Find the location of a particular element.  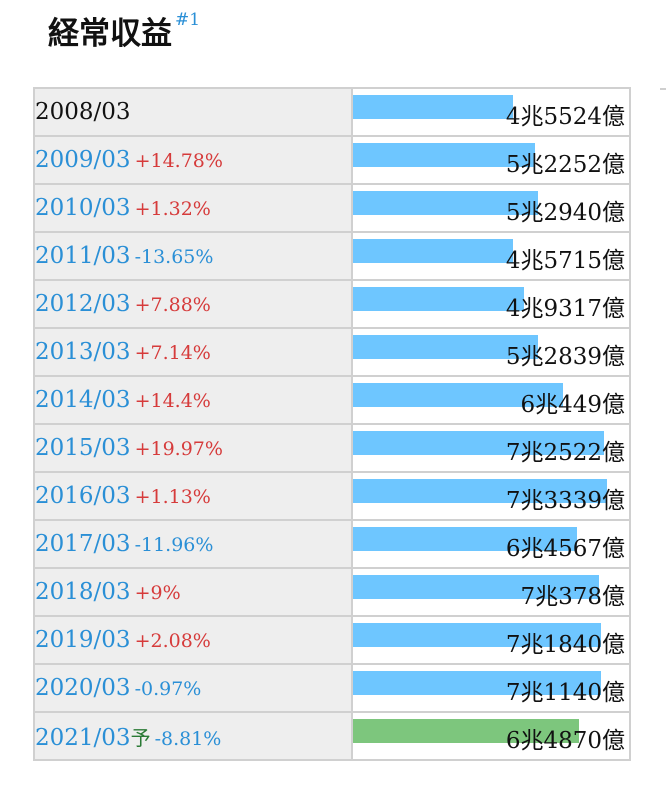

amount-cell: 6兆4870億 is located at coordinates (491, 736).